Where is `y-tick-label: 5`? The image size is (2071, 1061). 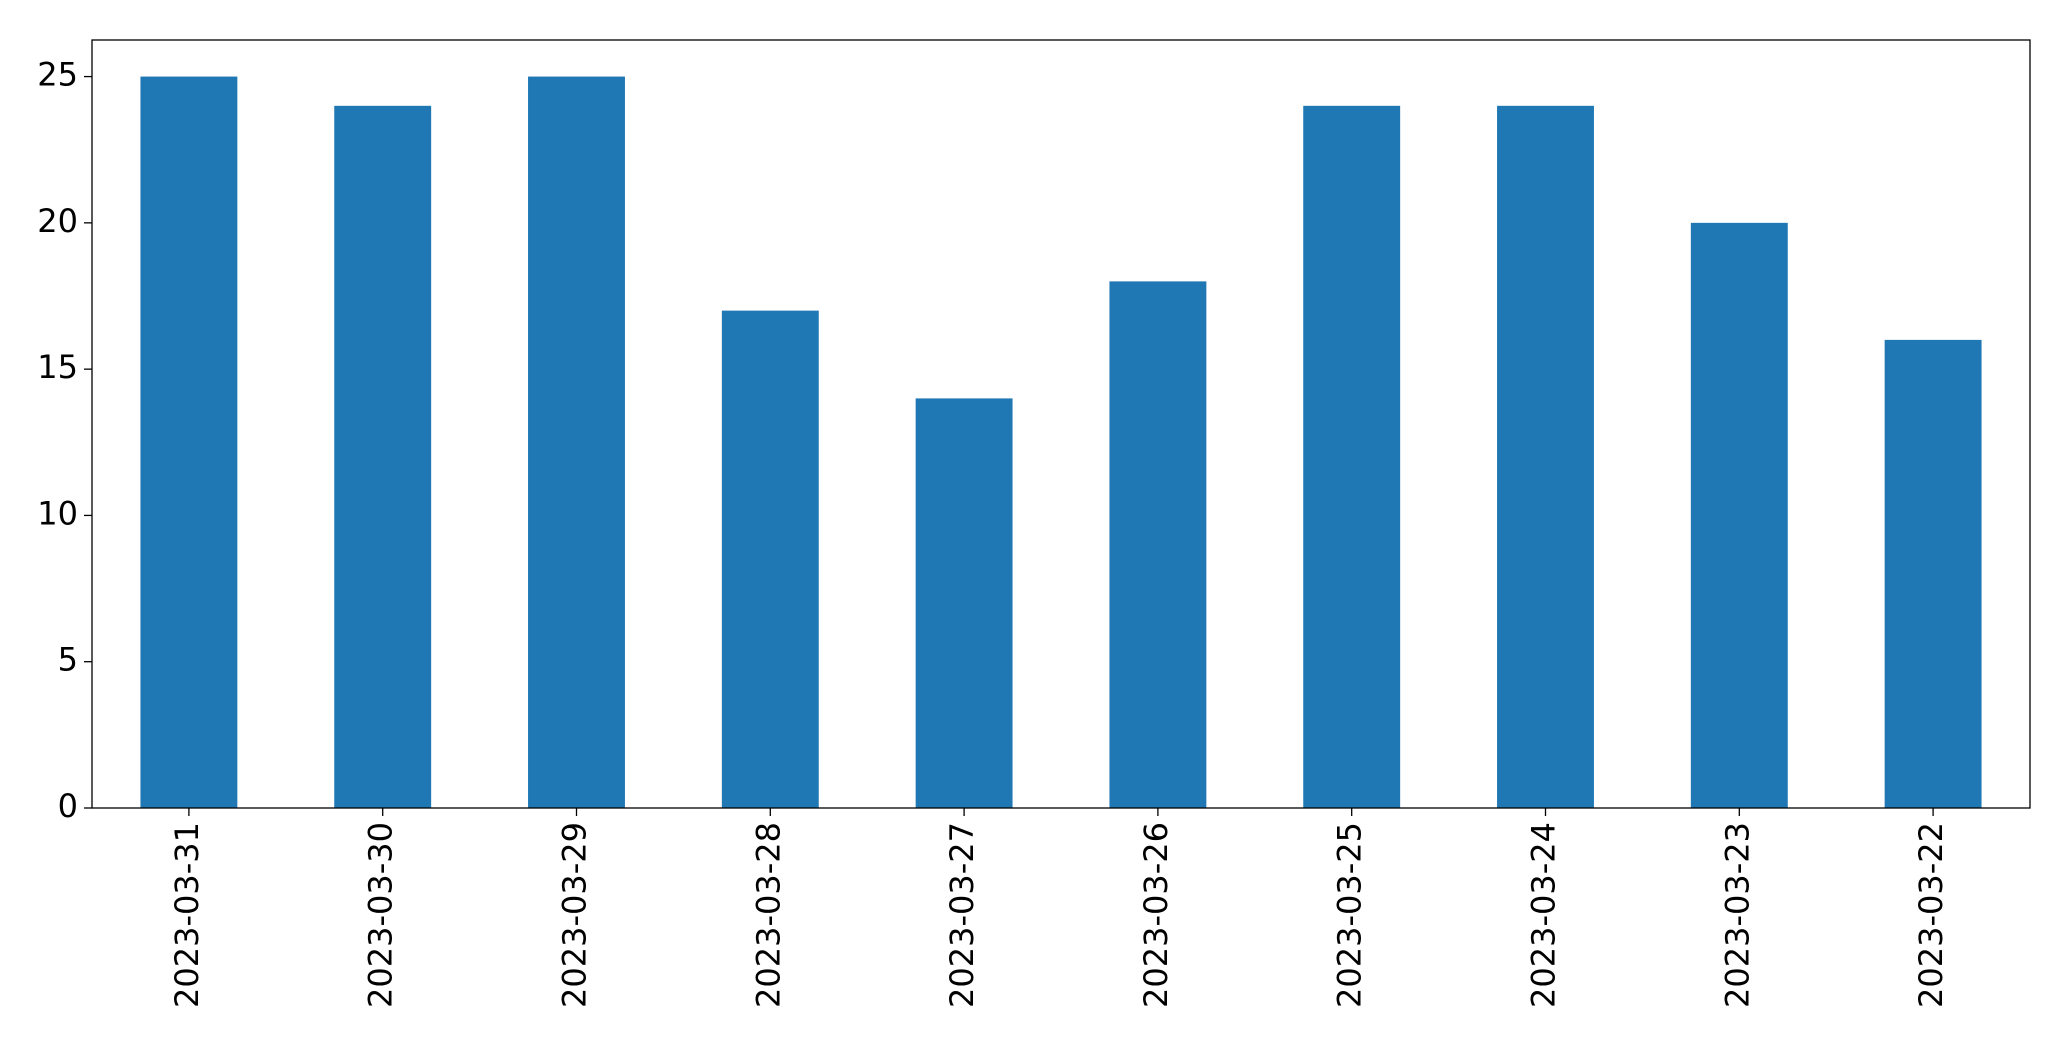 y-tick-label: 5 is located at coordinates (68, 660).